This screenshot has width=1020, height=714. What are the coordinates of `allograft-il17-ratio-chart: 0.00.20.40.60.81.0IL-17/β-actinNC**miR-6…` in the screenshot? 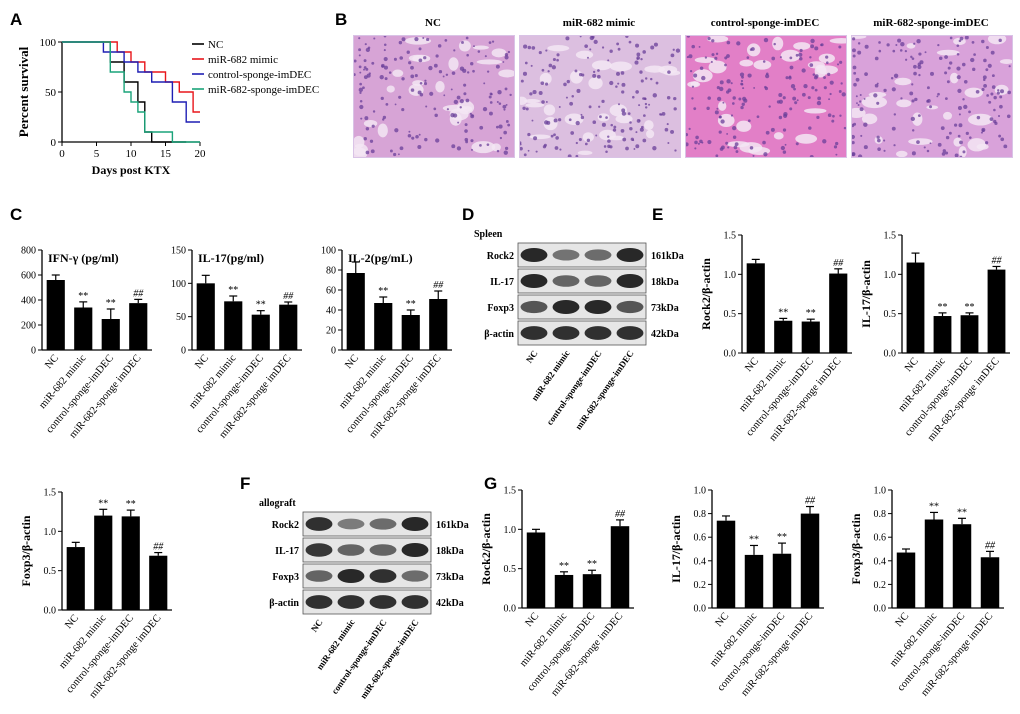 It's located at (747, 592).